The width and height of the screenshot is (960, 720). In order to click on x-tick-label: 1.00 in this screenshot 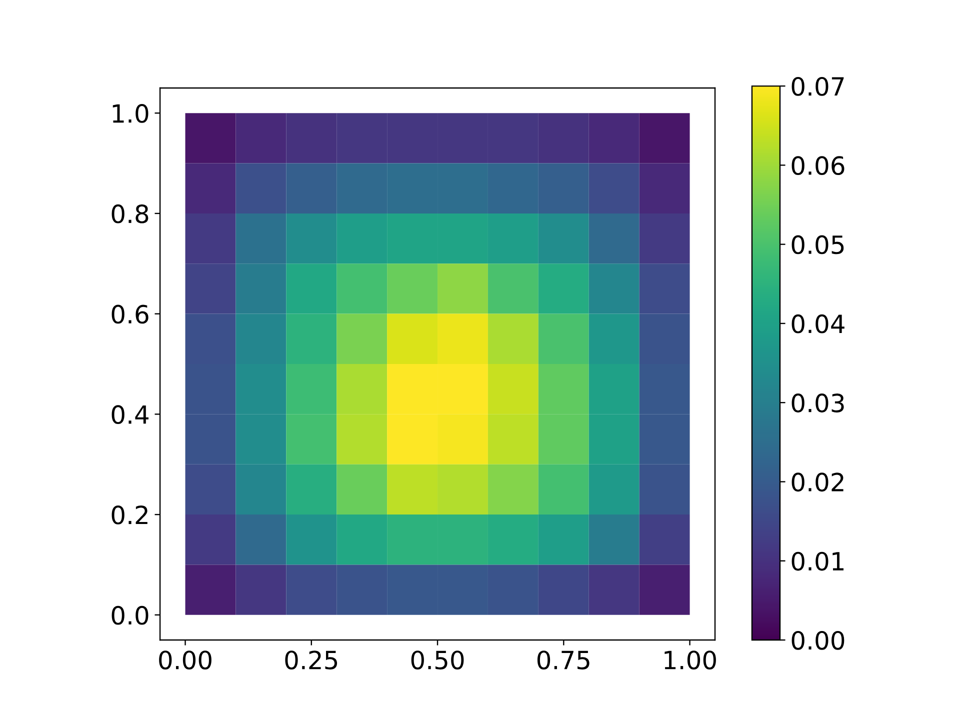, I will do `click(690, 660)`.